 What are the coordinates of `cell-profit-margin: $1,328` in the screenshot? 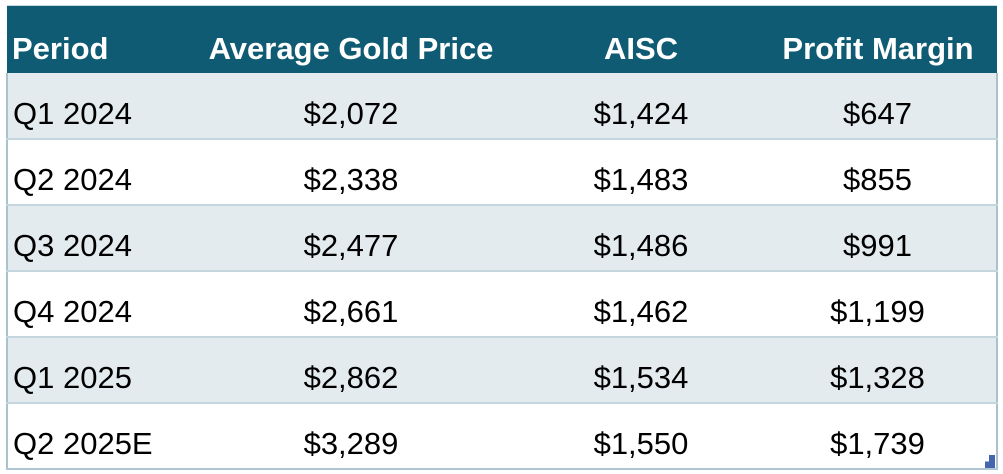 It's located at (889, 370).